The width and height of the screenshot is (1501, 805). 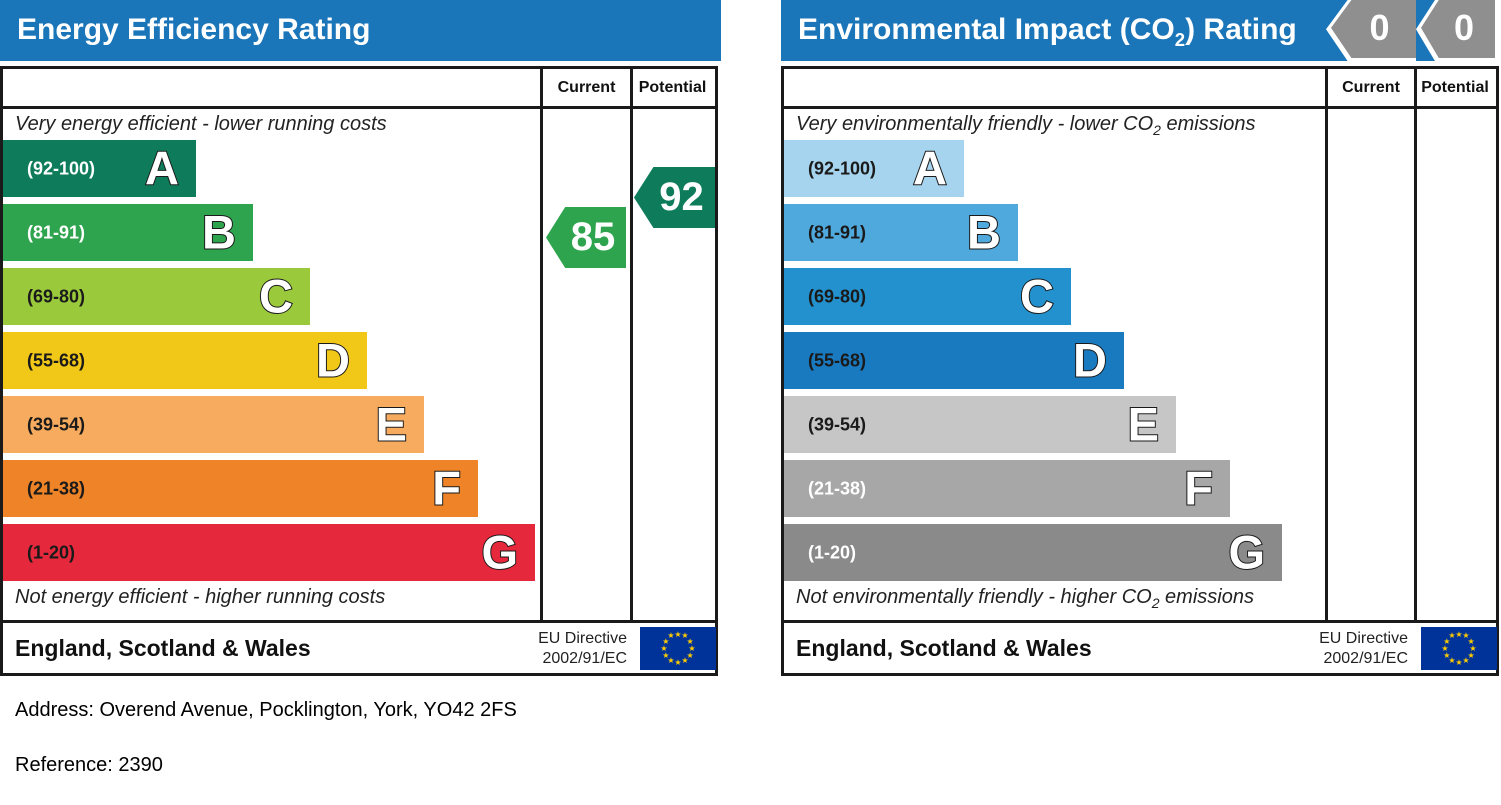 I want to click on title-text: Energy Efficiency Rating, so click(x=194, y=29).